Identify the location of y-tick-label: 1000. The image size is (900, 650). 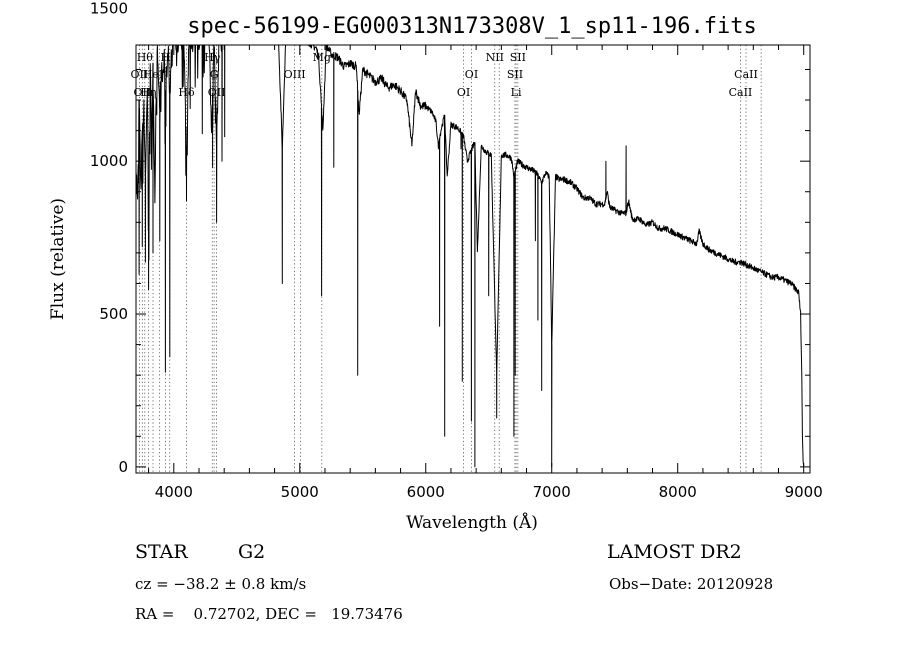
(109, 161).